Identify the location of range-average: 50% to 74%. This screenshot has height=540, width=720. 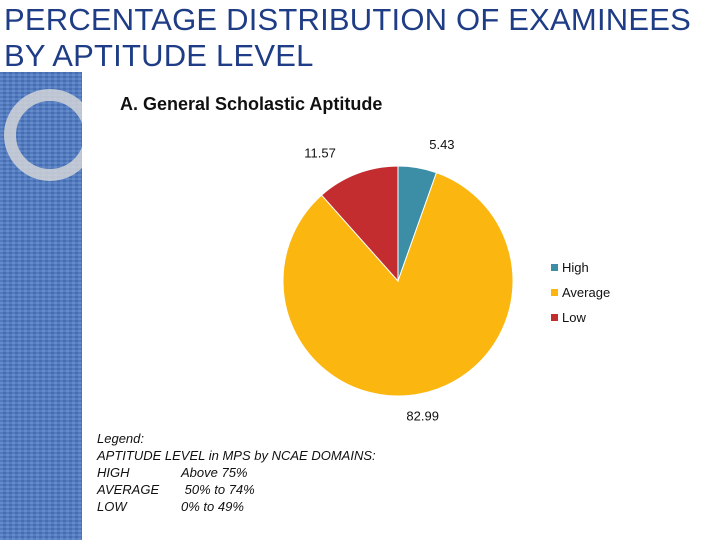
(218, 489).